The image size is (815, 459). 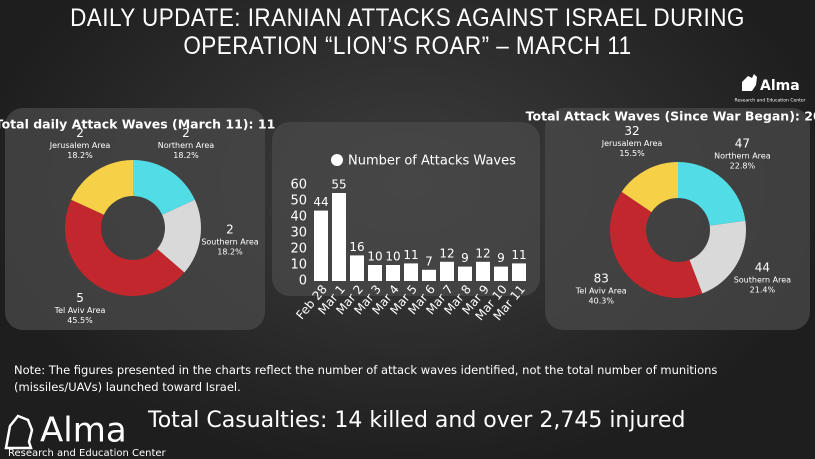 What do you see at coordinates (743, 166) in the screenshot?
I see `slice-percent: 22.8%` at bounding box center [743, 166].